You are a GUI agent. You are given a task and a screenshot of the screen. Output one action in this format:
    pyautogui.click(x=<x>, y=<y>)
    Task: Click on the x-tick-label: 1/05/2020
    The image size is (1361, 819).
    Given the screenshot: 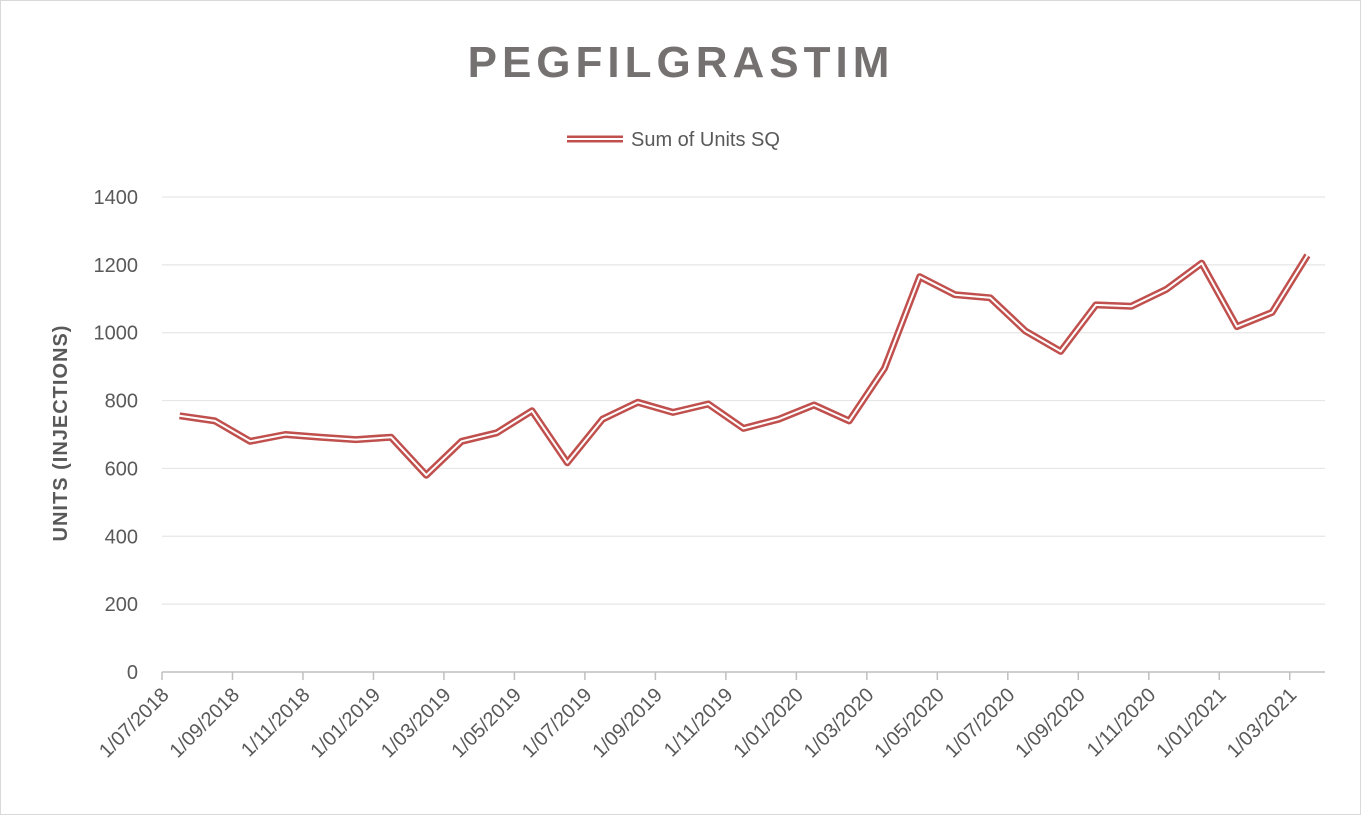 What is the action you would take?
    pyautogui.click(x=909, y=723)
    